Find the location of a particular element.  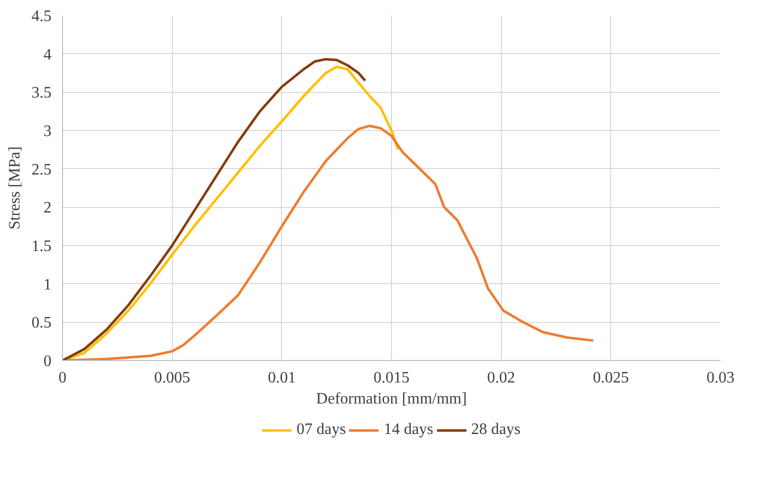

legend-label: 28 days is located at coordinates (495, 430).